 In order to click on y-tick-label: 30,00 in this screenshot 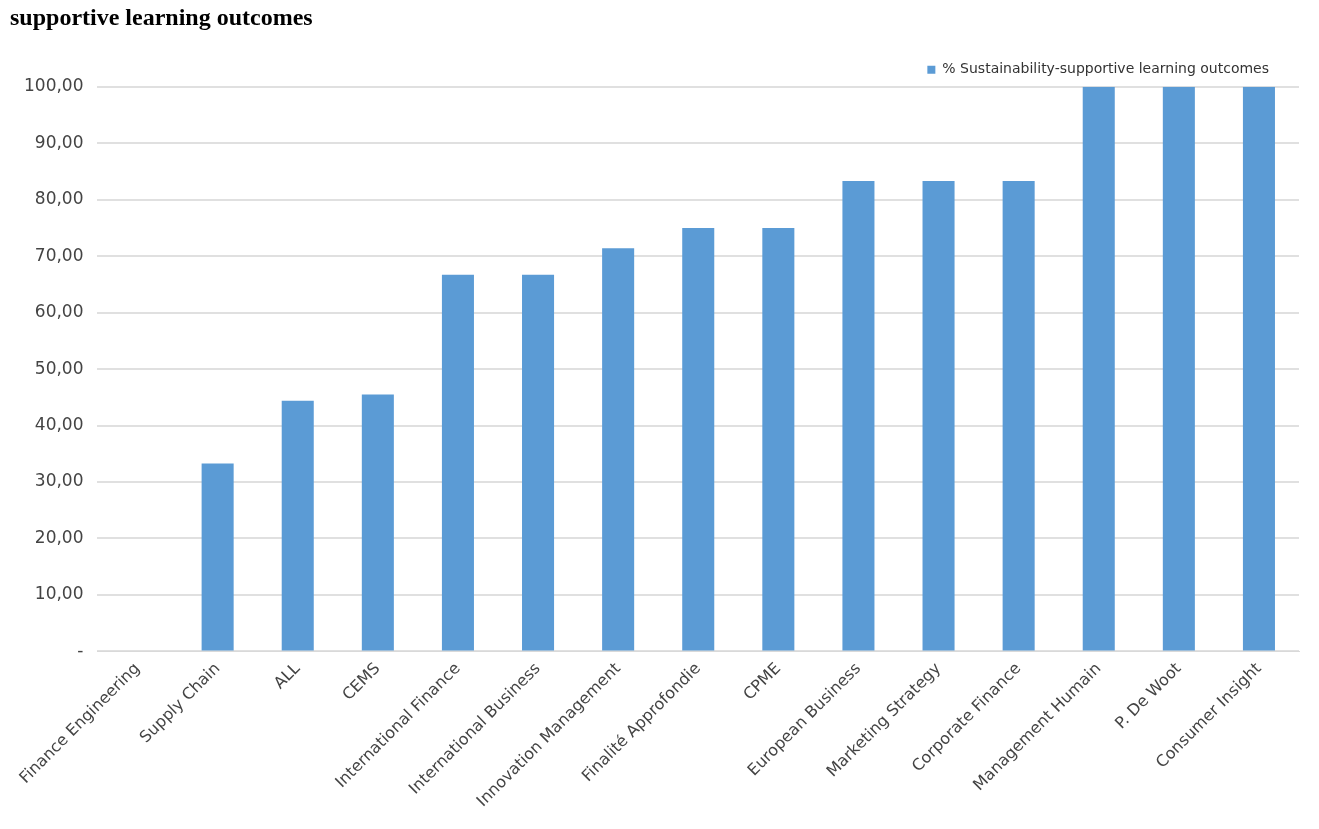, I will do `click(59, 480)`.